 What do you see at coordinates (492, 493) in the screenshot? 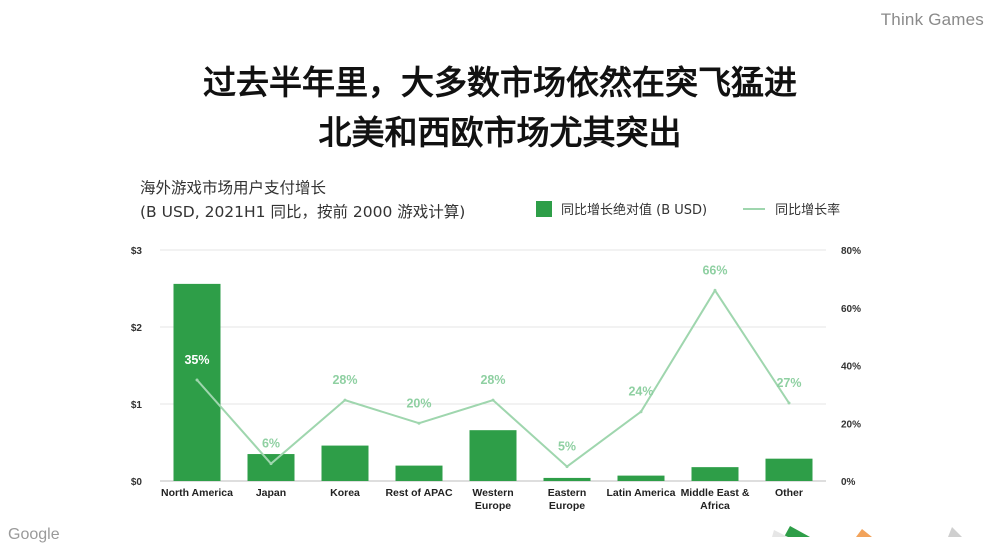
I see `x-tick-label: Western` at bounding box center [492, 493].